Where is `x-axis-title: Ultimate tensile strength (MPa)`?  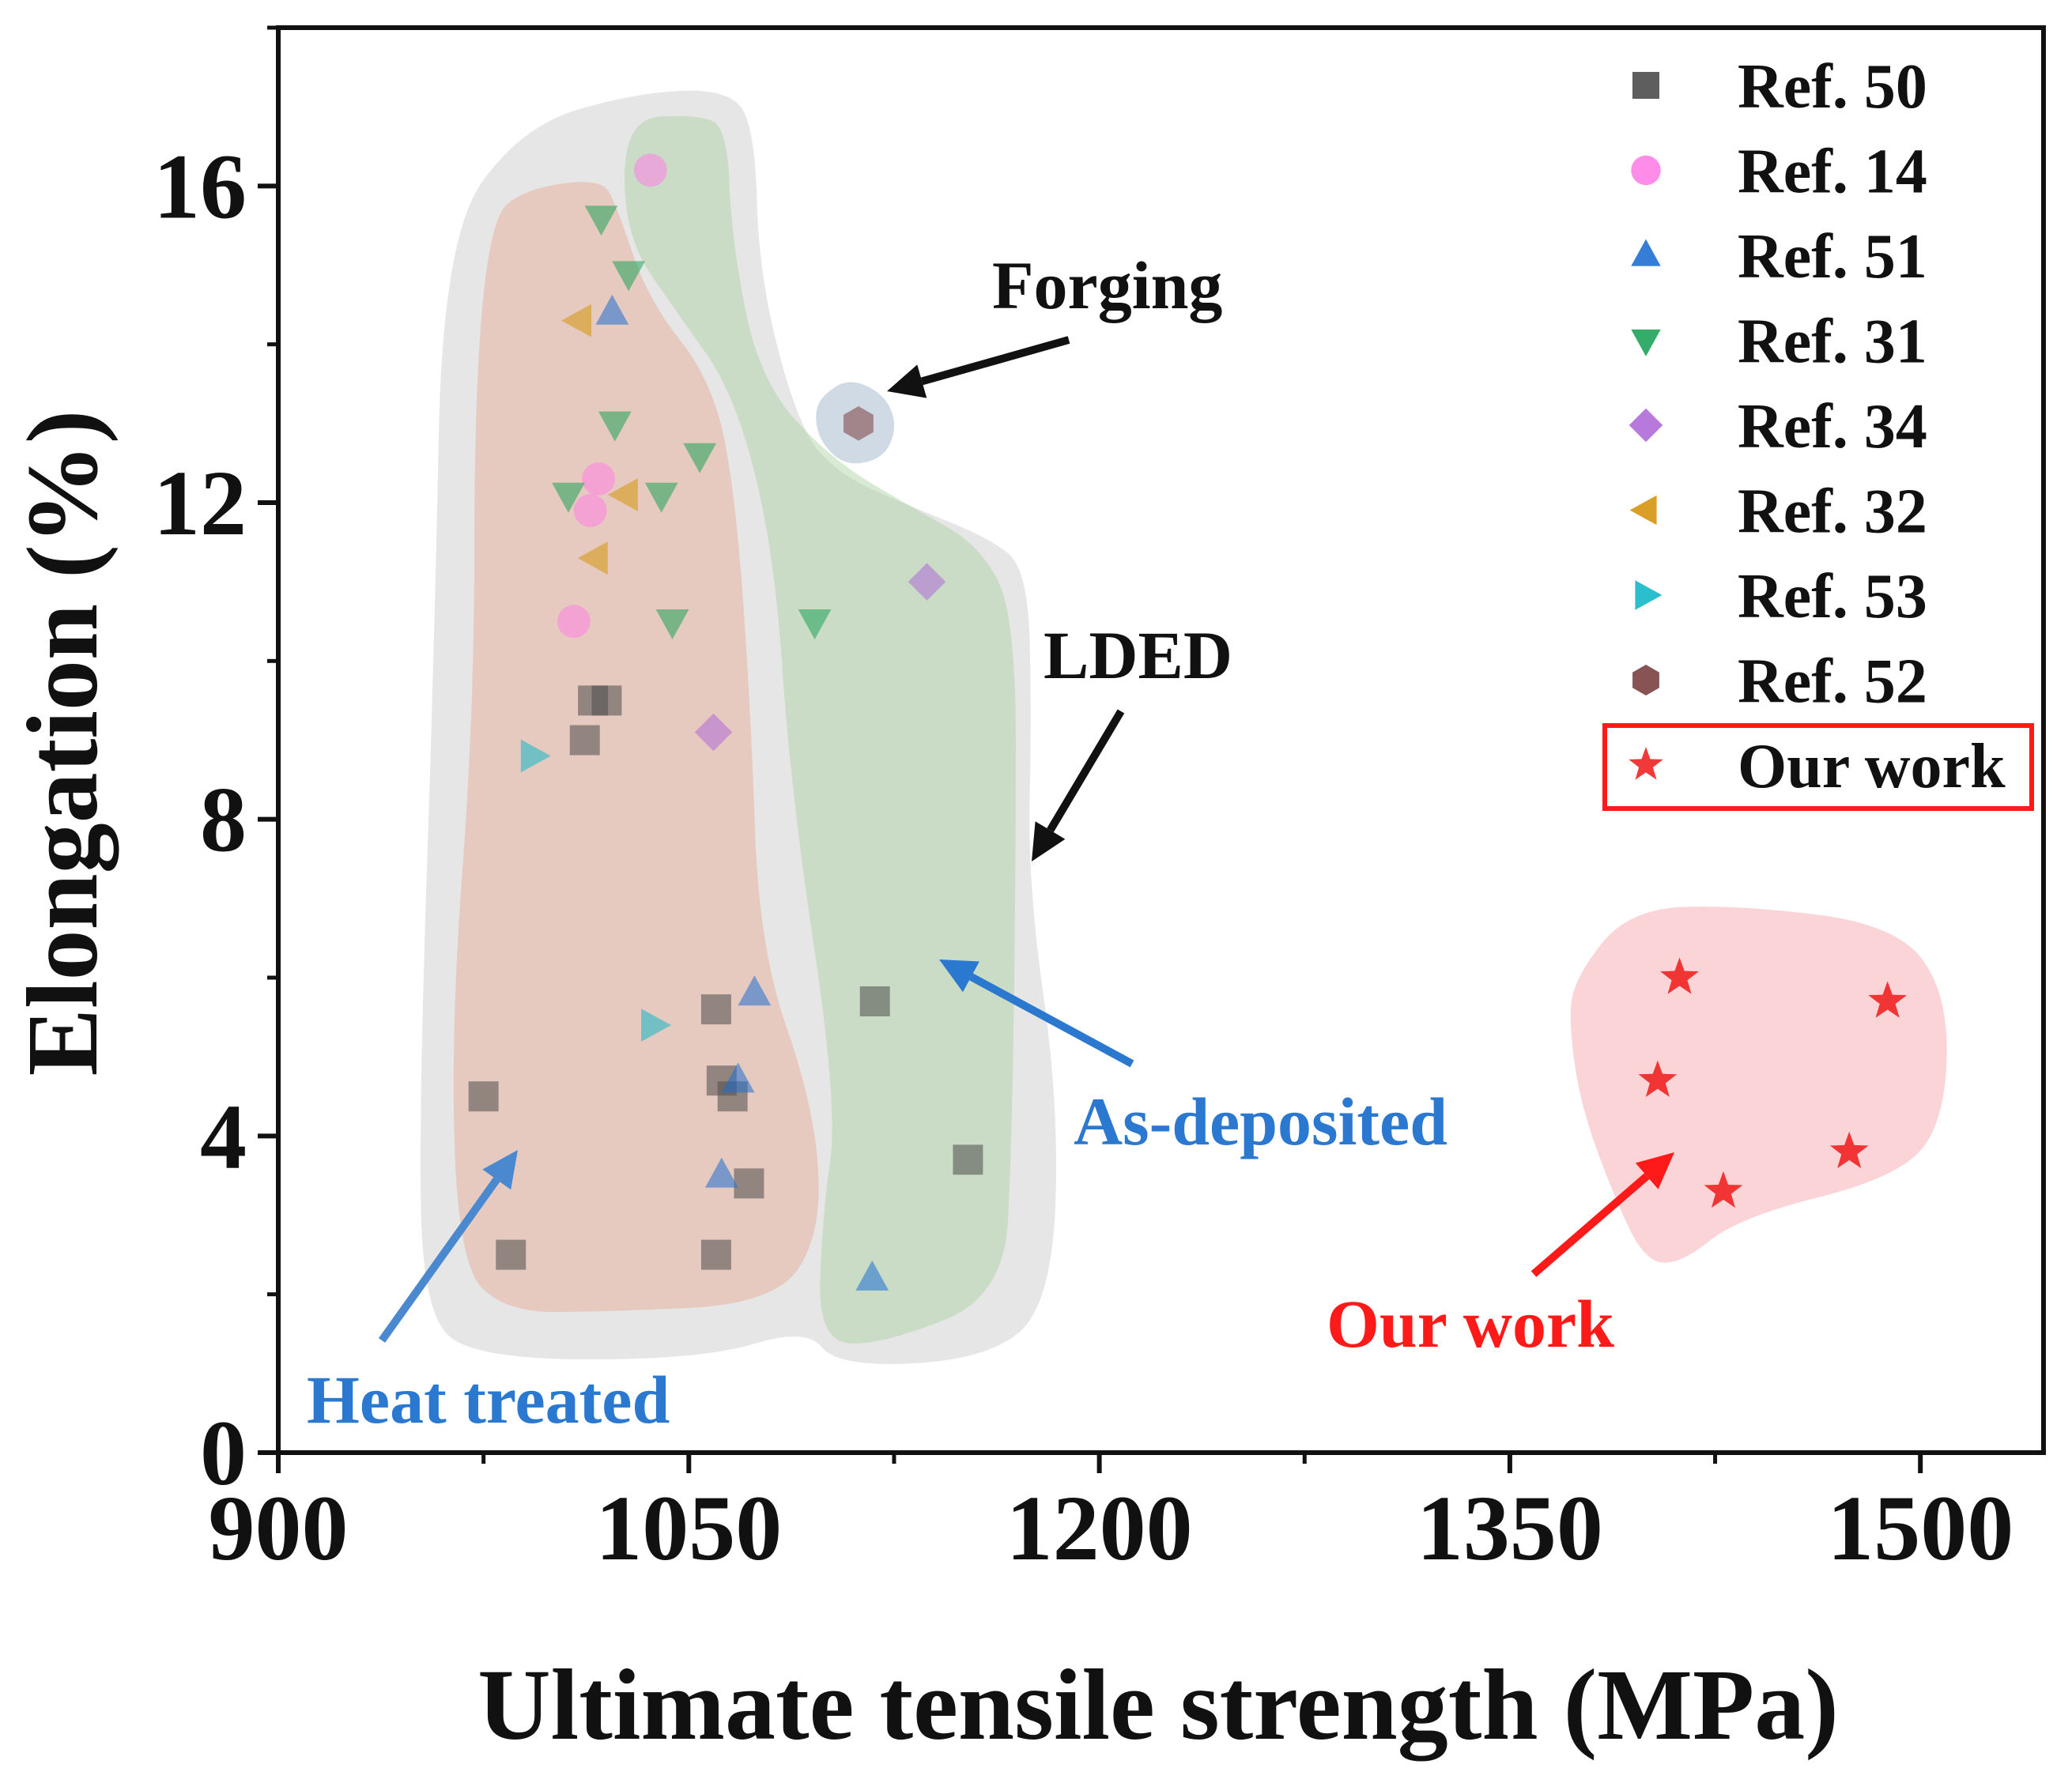 x-axis-title: Ultimate tensile strength (MPa) is located at coordinates (1158, 1705).